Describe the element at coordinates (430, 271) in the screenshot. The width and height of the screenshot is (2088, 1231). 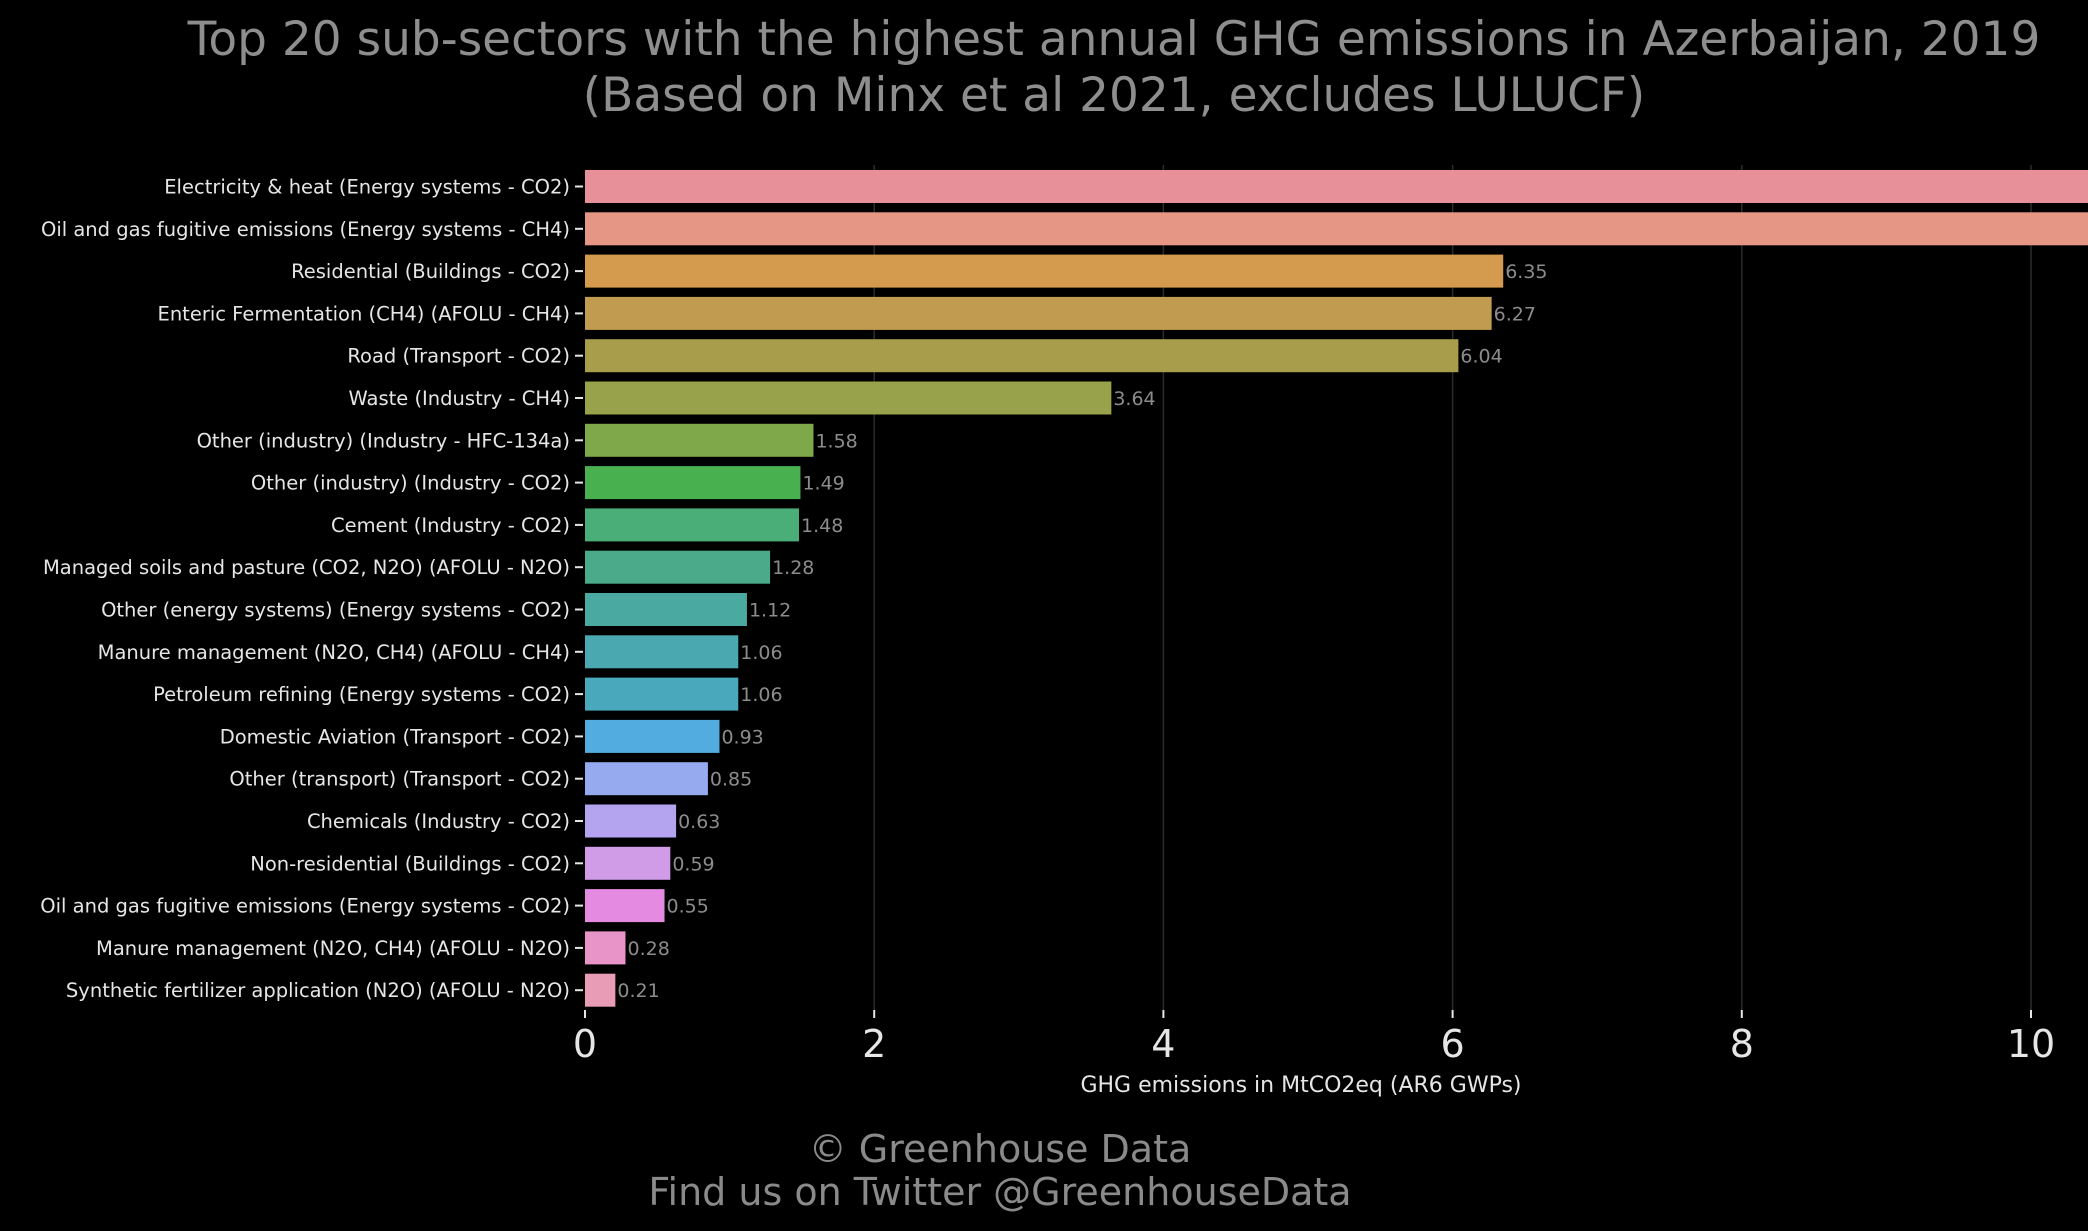
I see `category-label-3: Residential (Buildings - CO2)` at that location.